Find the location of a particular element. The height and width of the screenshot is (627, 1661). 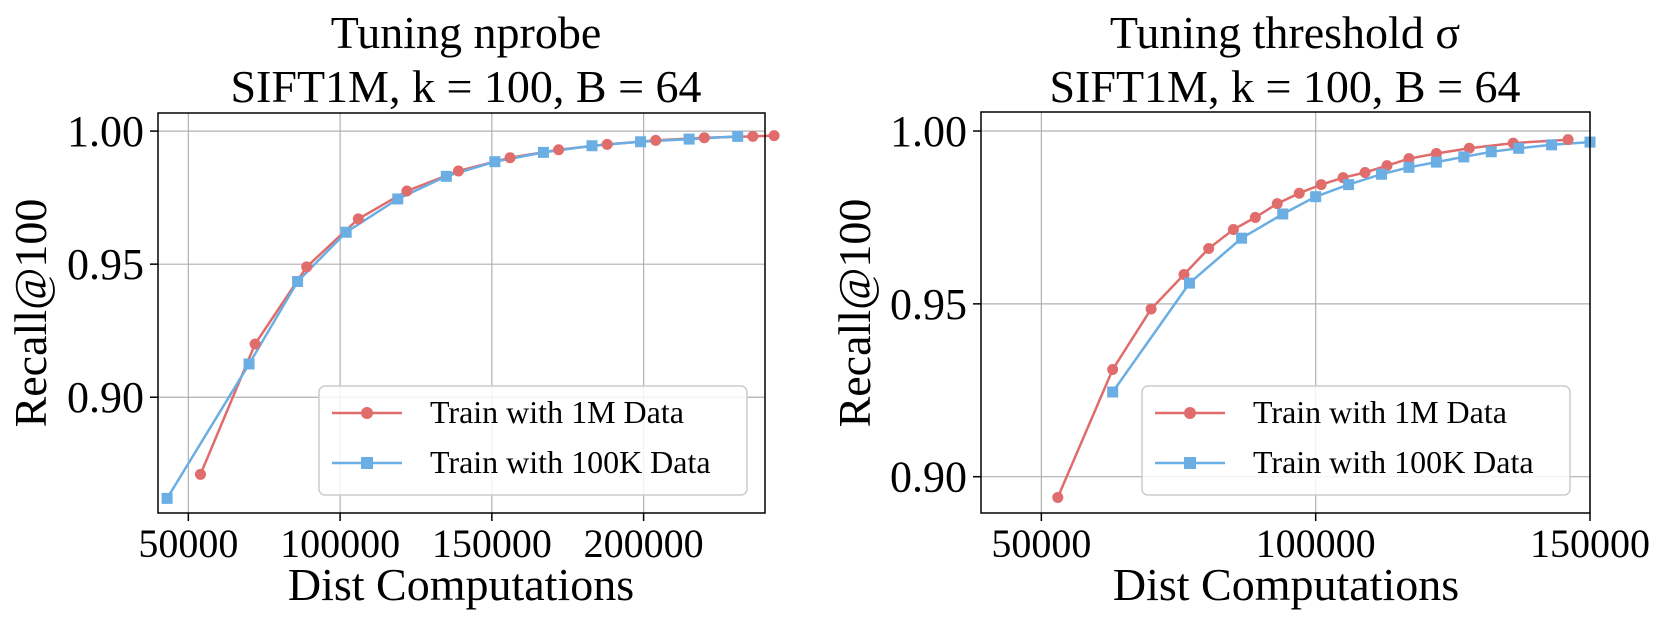

chart-title: Tuning nprobe is located at coordinates (466, 32).